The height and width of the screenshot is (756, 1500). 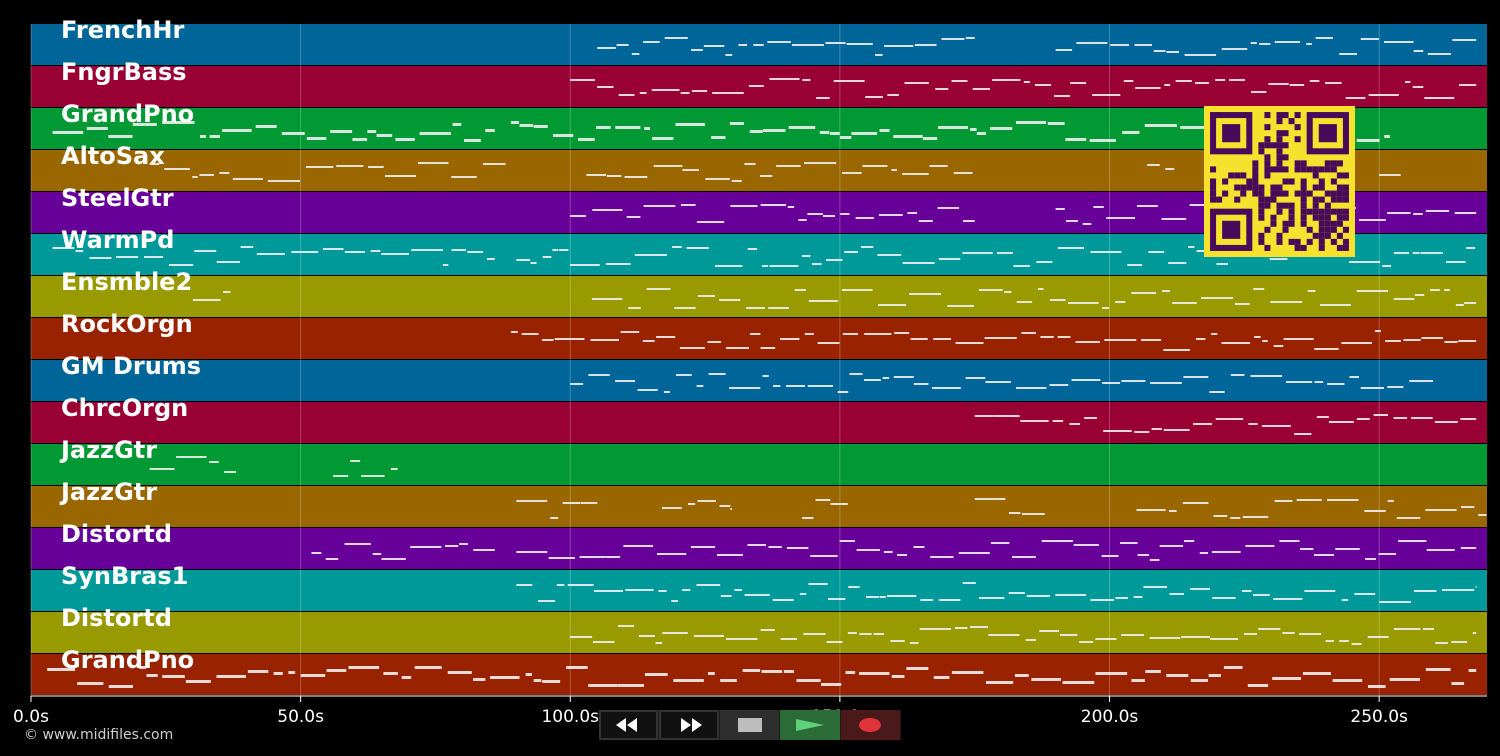 What do you see at coordinates (126, 282) in the screenshot?
I see `track-label: Ensmble2` at bounding box center [126, 282].